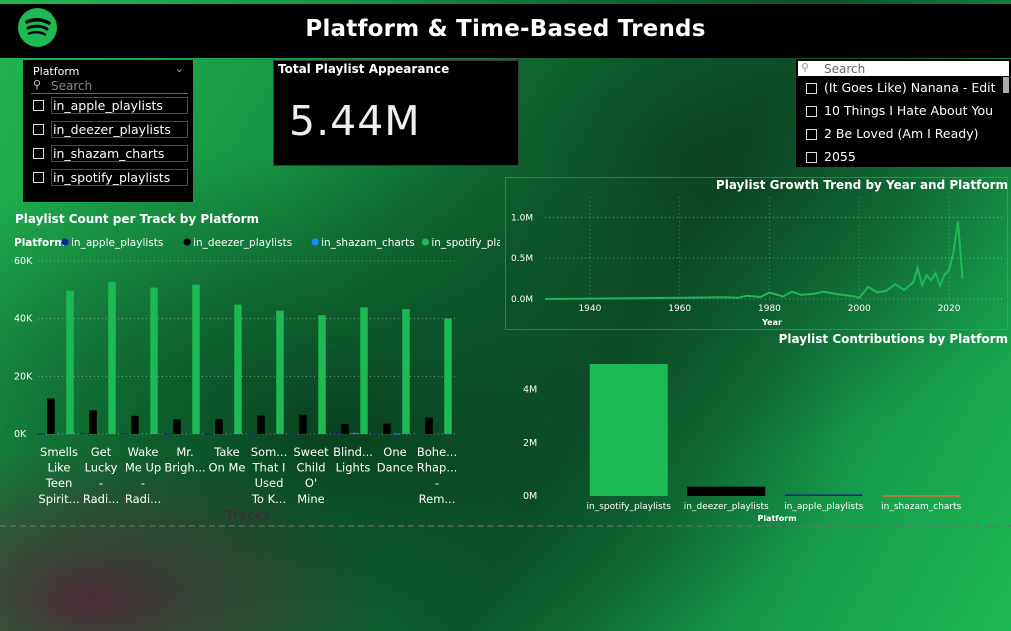  What do you see at coordinates (184, 452) in the screenshot?
I see `x-tick-label: Mr.` at bounding box center [184, 452].